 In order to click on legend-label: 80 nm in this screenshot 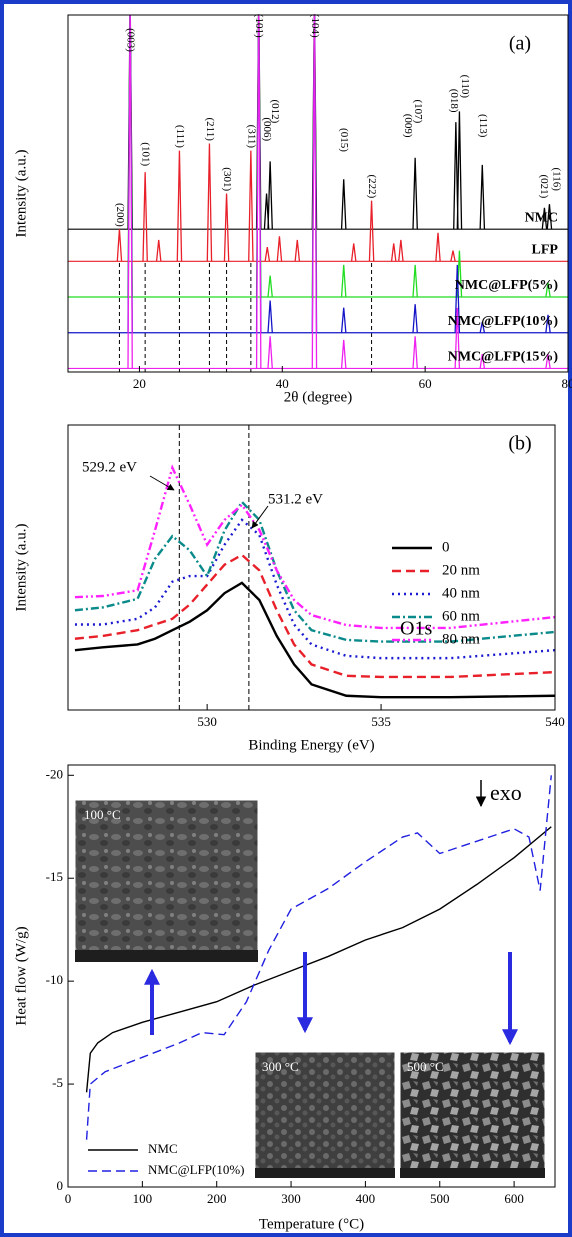, I will do `click(461, 639)`.